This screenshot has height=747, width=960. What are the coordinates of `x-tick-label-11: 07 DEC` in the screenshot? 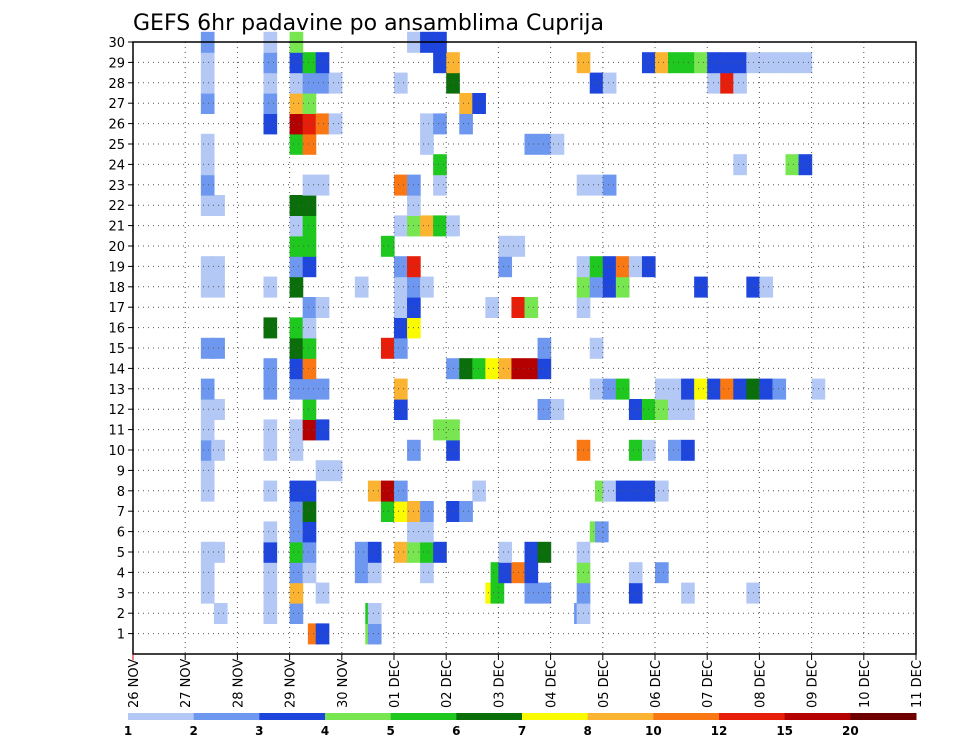 It's located at (708, 684).